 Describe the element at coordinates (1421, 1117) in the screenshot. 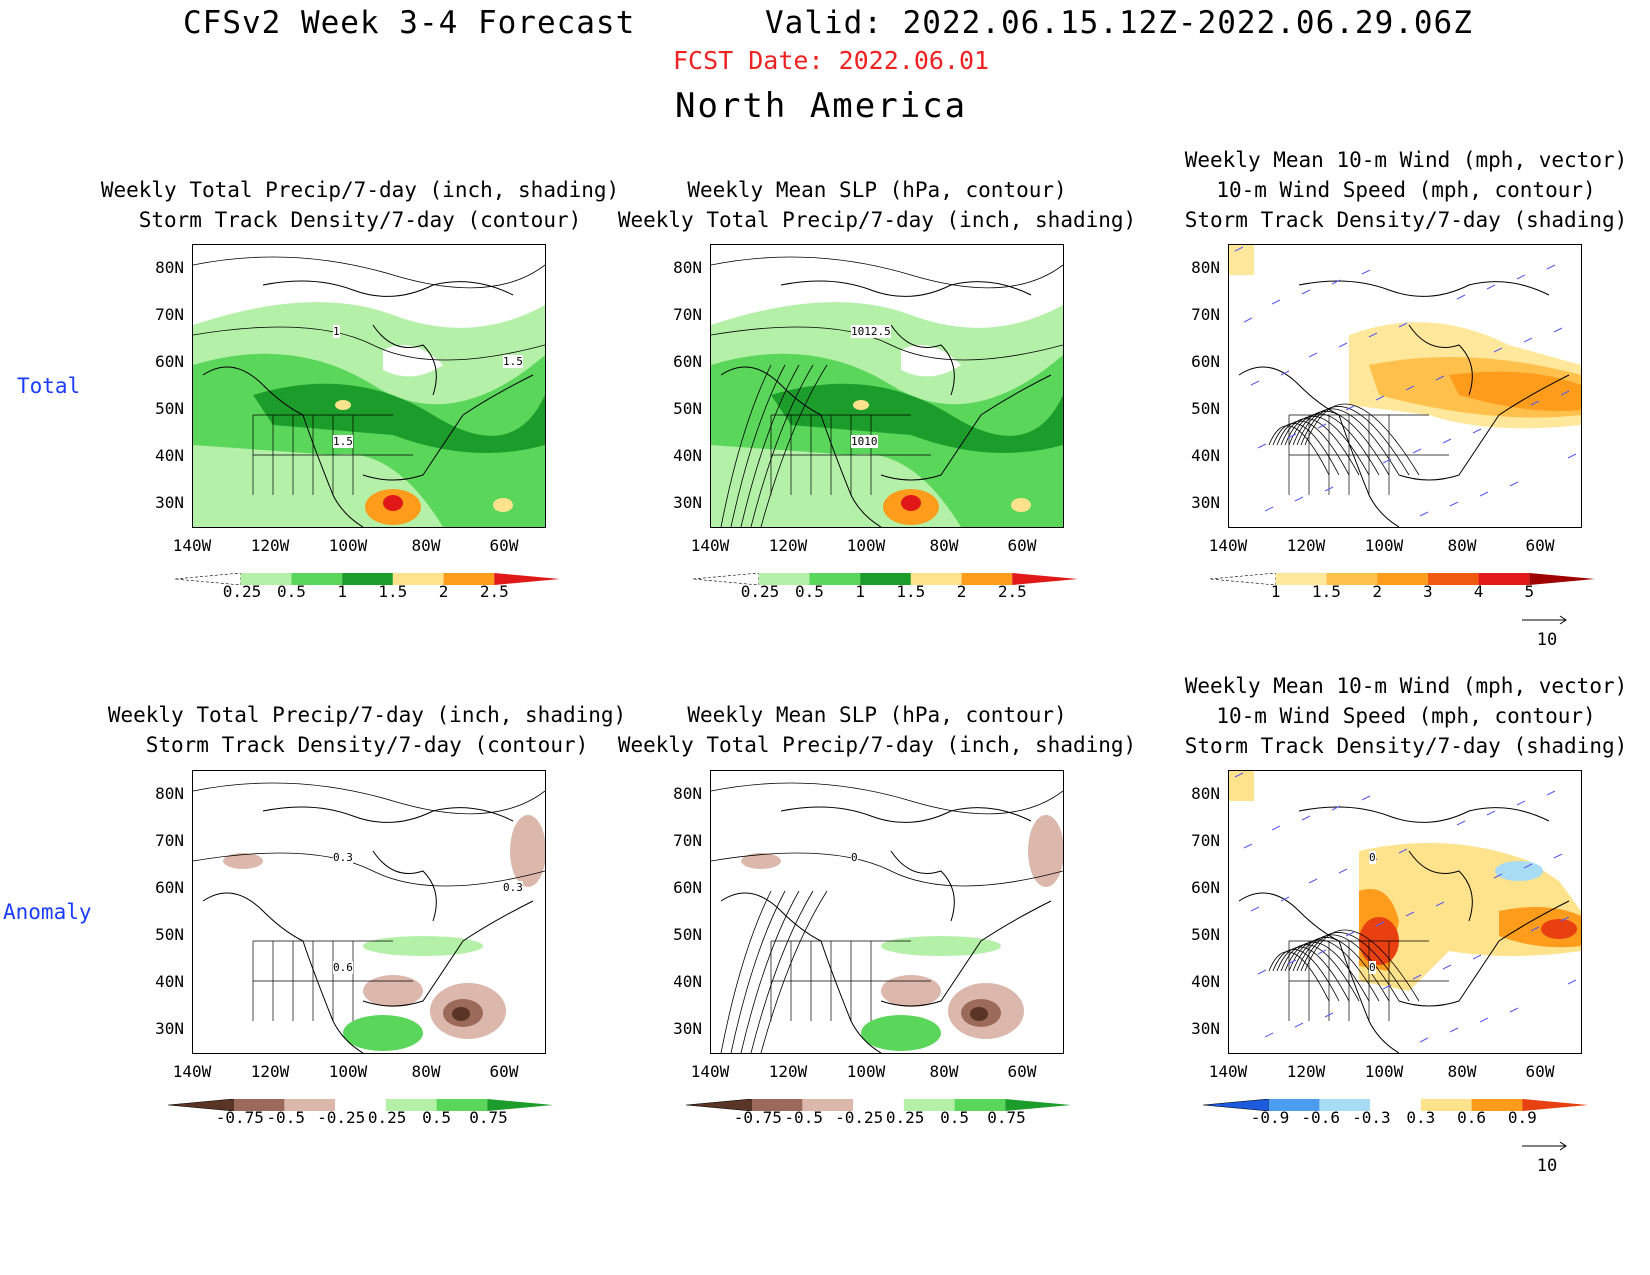

I see `colorbar-label: 0.3` at that location.